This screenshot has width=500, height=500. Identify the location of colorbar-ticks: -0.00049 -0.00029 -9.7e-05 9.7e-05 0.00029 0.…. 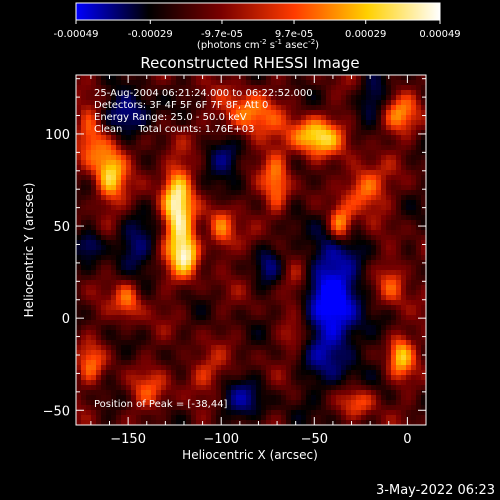
(257, 30).